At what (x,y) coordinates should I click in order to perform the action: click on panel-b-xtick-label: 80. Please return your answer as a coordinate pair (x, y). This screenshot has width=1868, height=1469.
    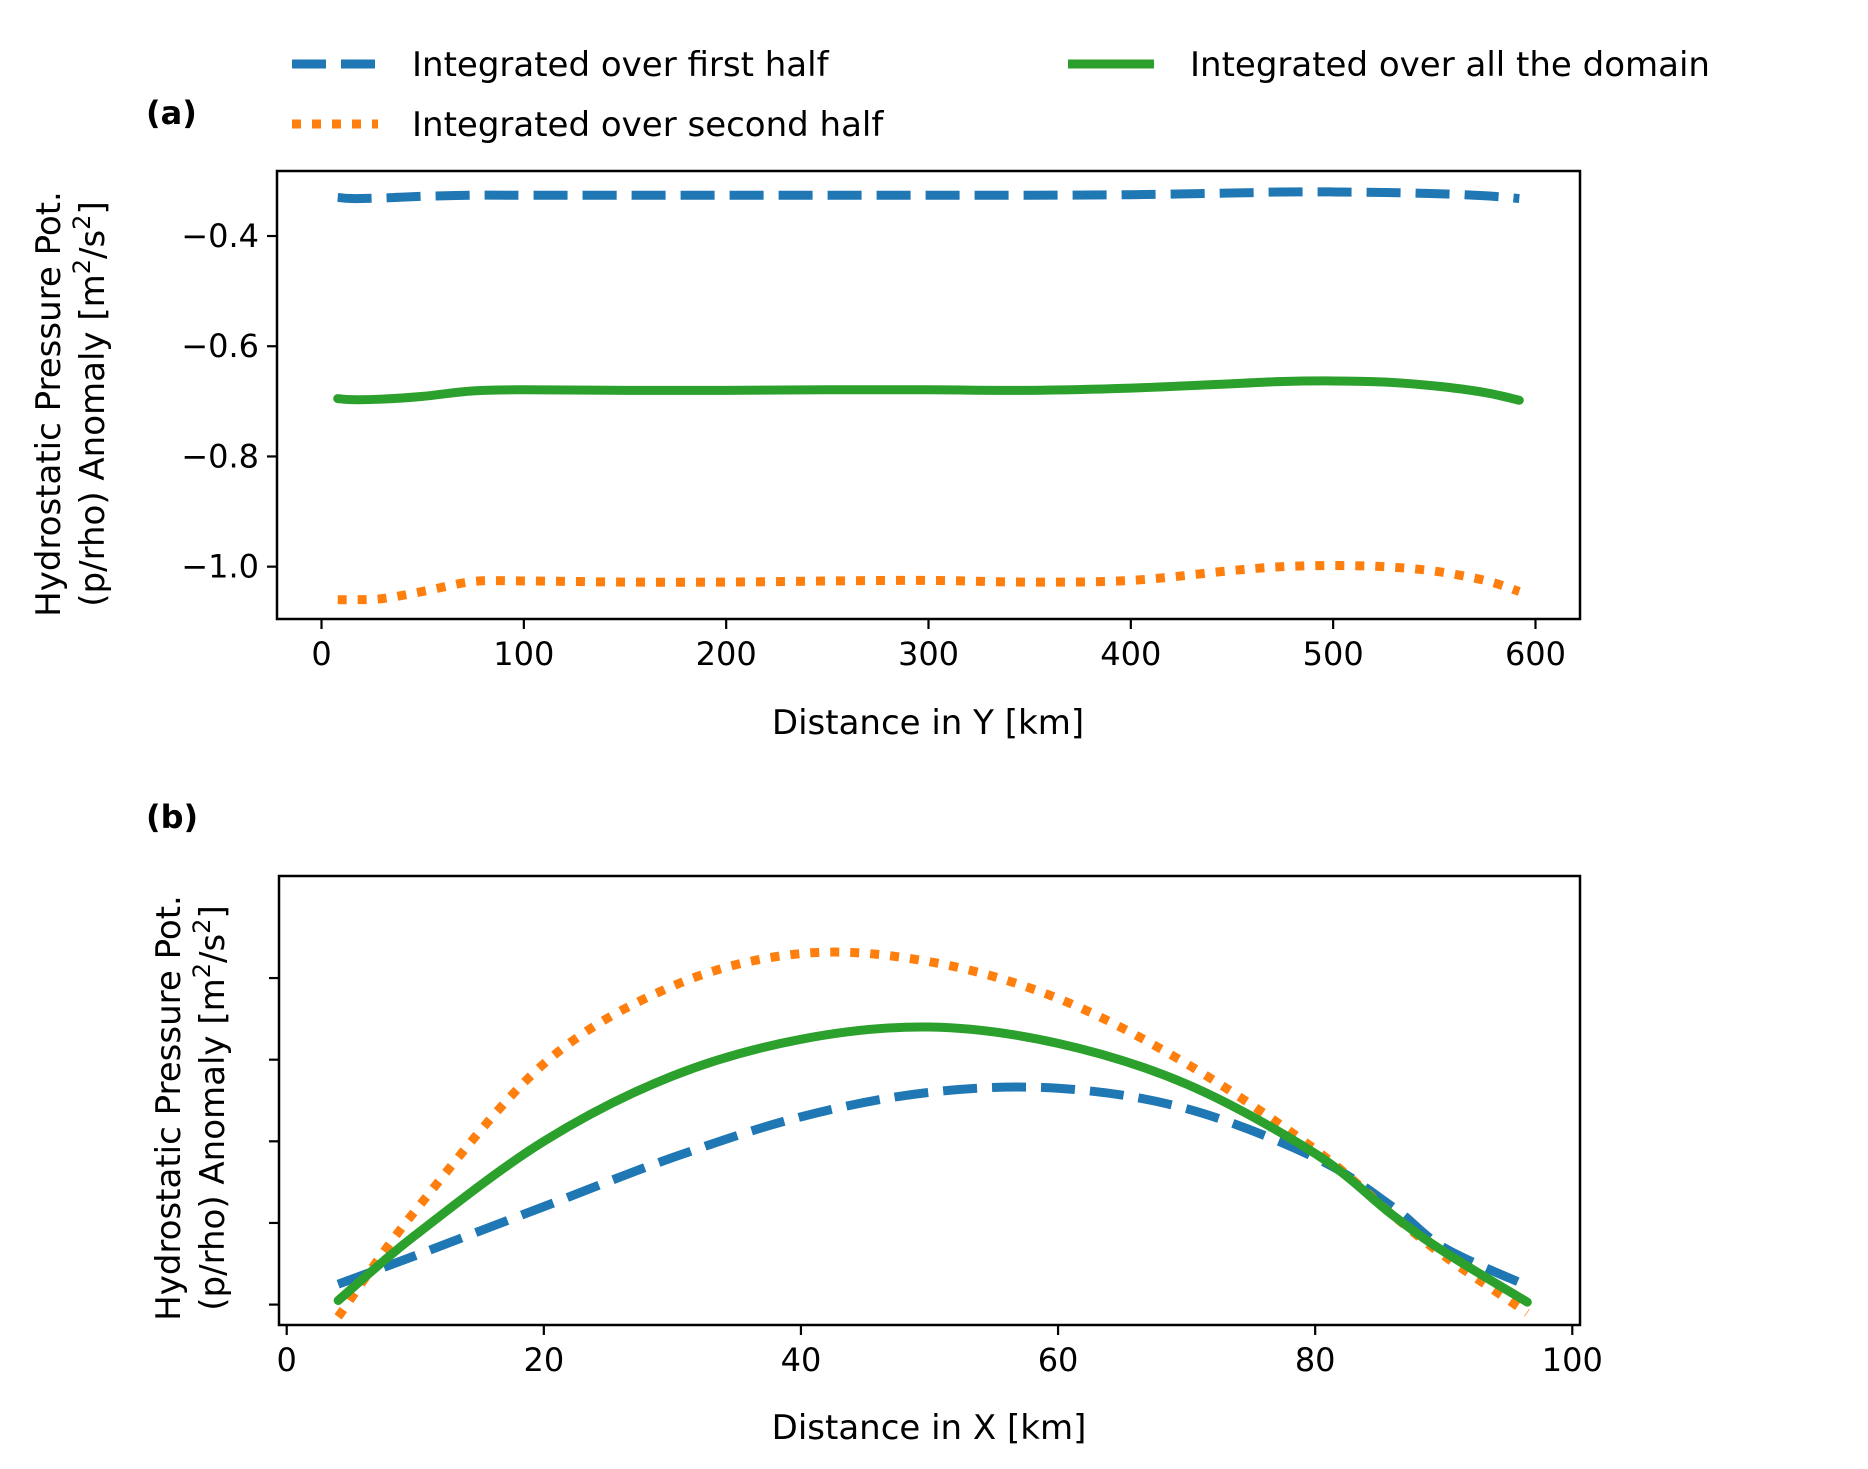
    Looking at the image, I should click on (1315, 1360).